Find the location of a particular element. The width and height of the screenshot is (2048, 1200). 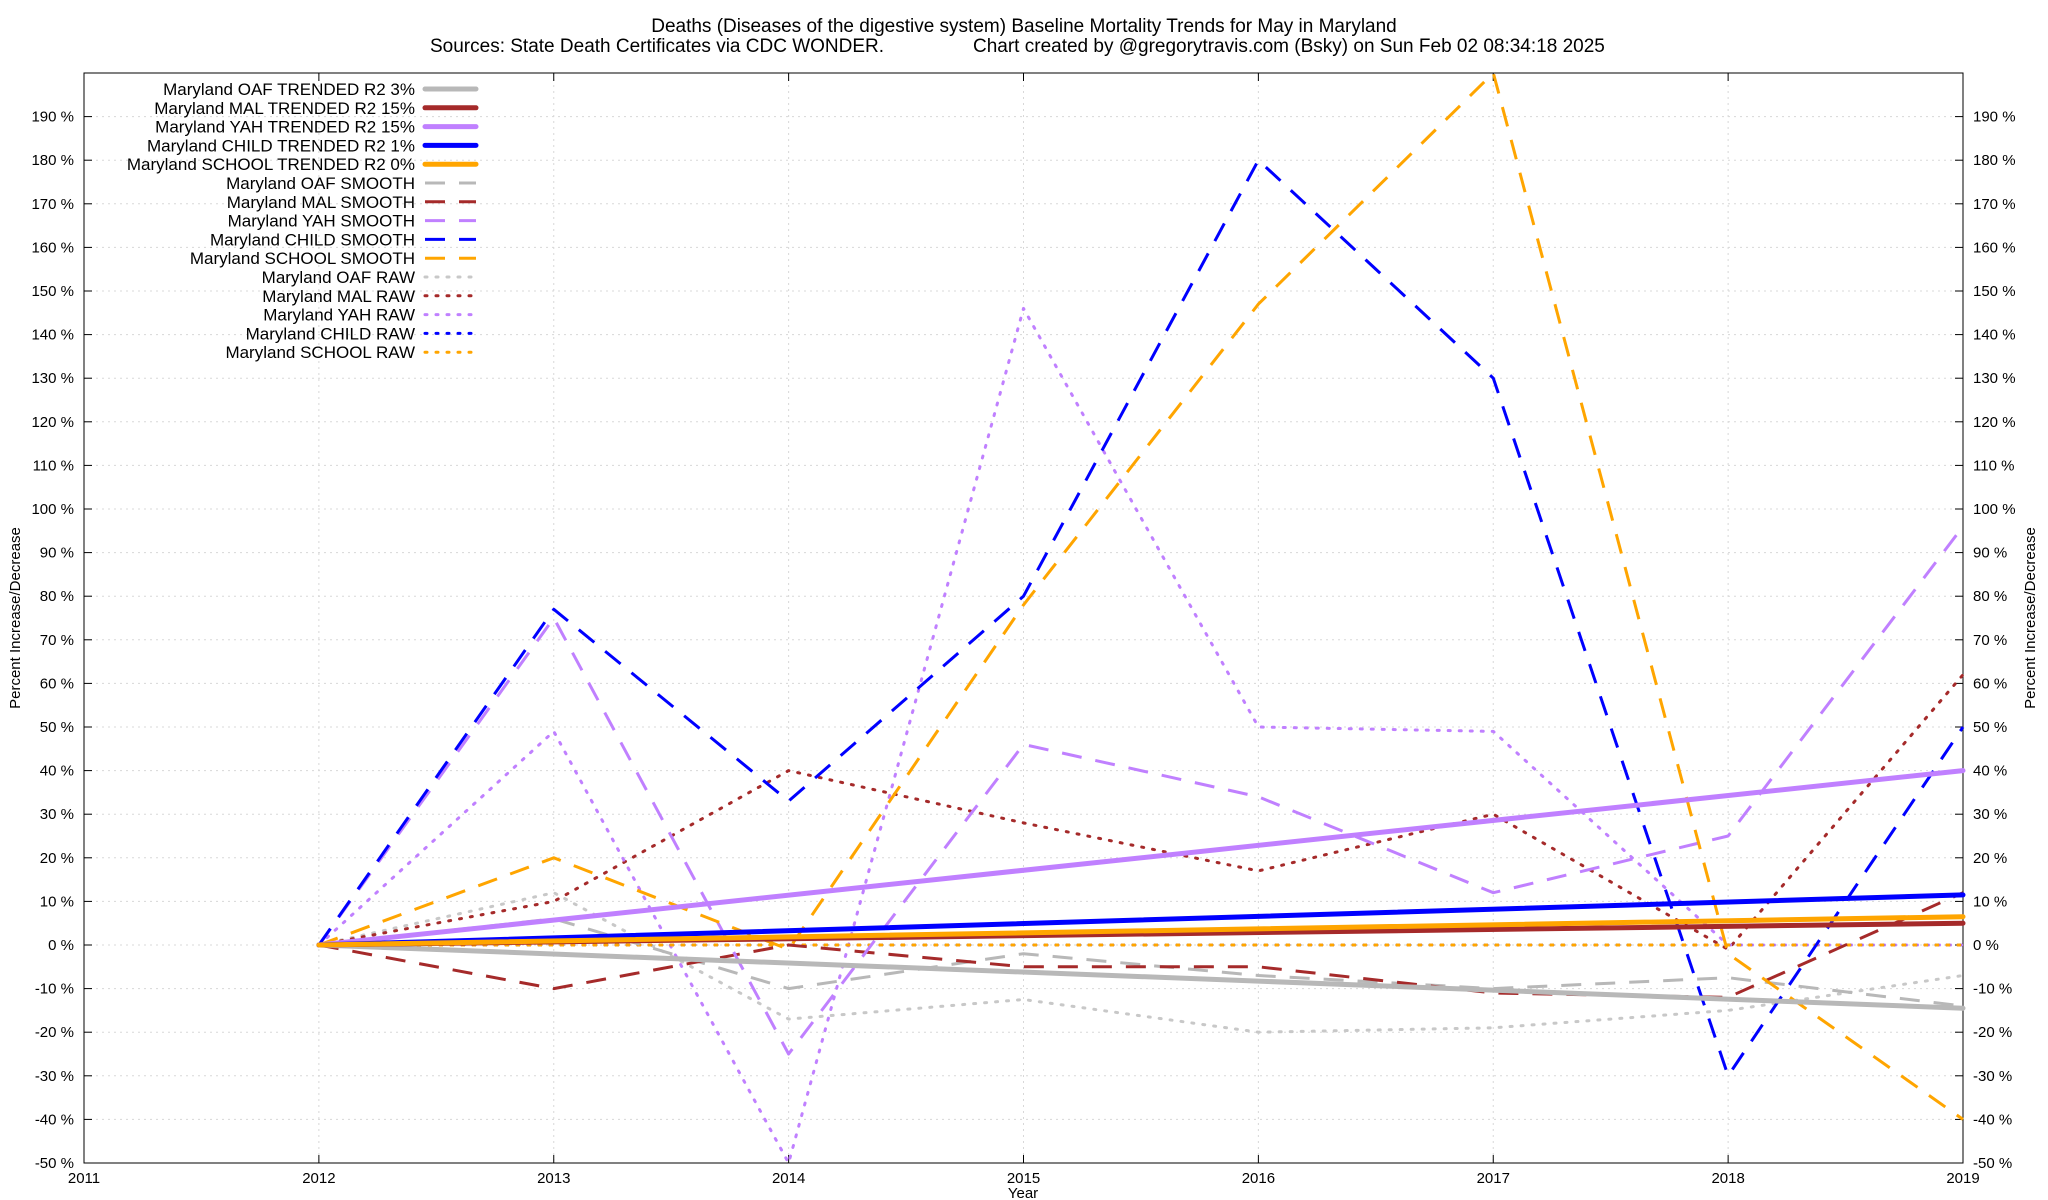

y-tick-label-left: 100 % is located at coordinates (52, 509).